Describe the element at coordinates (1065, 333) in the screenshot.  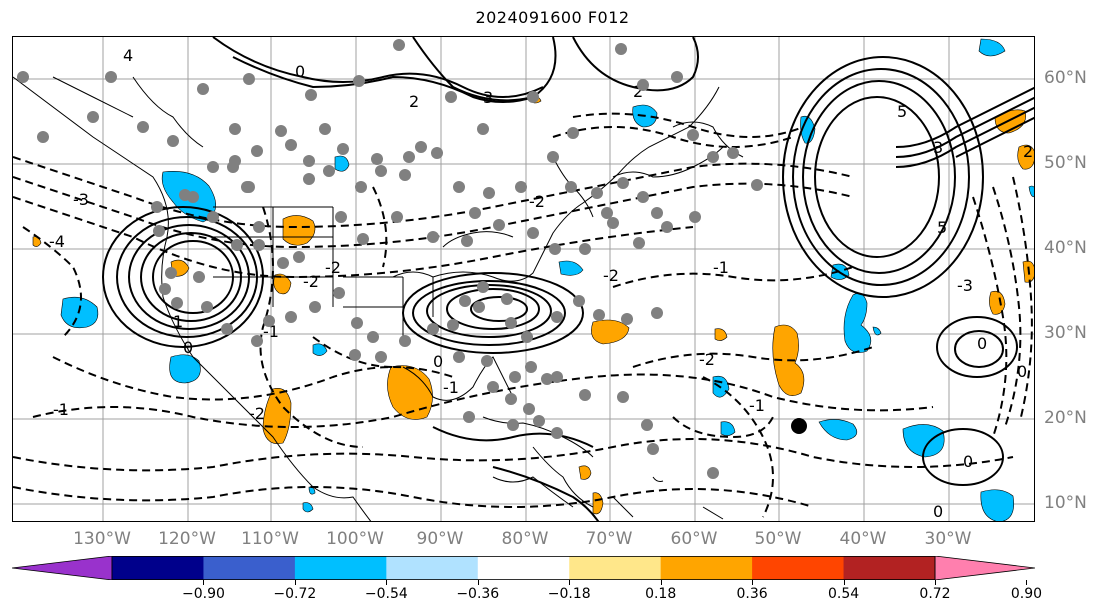
I see `latitude-label: 30°N` at that location.